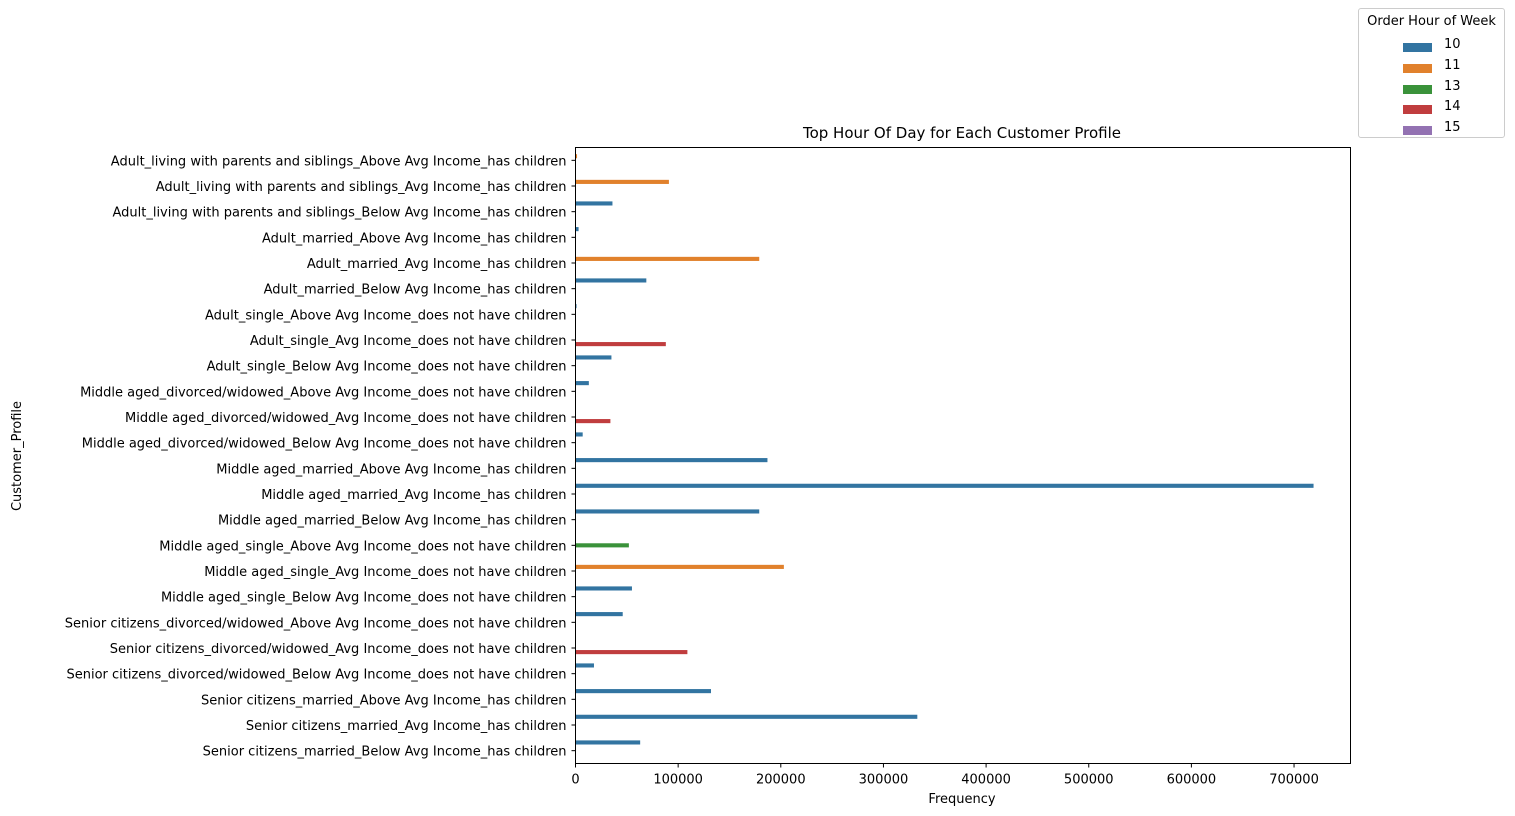 The width and height of the screenshot is (1515, 816). I want to click on x-tick-label: 600000, so click(1192, 780).